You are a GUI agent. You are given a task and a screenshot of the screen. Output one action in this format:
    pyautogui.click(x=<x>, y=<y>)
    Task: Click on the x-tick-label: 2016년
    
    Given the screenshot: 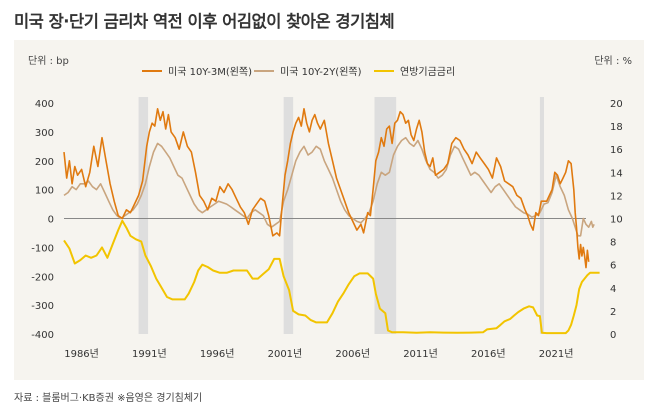 What is the action you would take?
    pyautogui.click(x=488, y=354)
    